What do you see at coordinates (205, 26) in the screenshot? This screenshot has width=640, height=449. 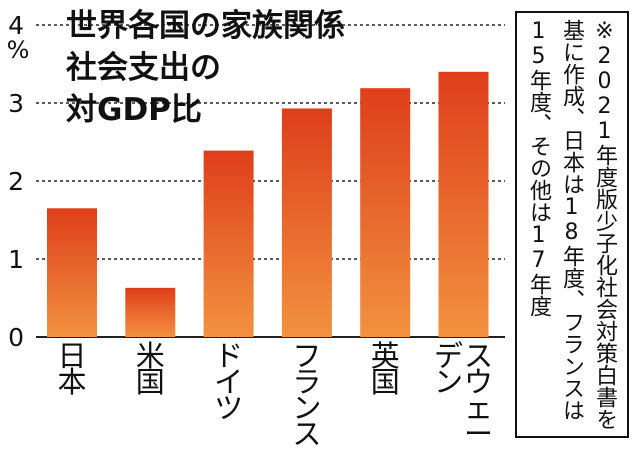 I see `chart-title-line-1: 世界各国の家族関係` at bounding box center [205, 26].